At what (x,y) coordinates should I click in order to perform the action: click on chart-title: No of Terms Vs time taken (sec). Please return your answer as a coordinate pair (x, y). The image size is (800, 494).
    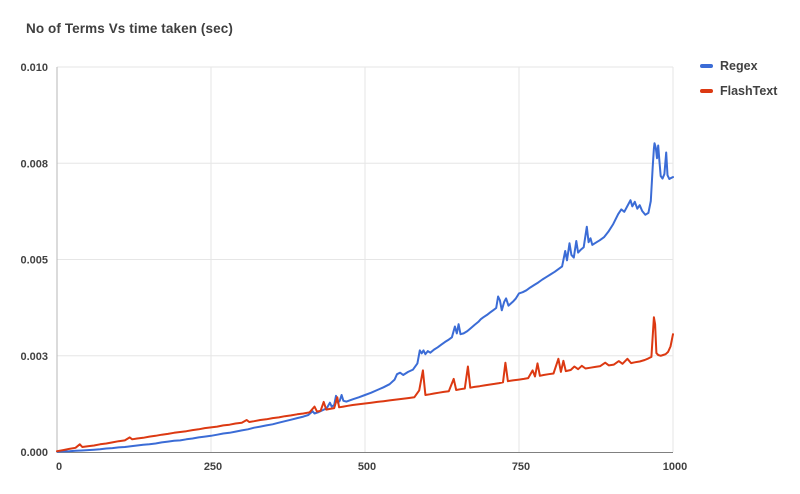
    Looking at the image, I should click on (129, 28).